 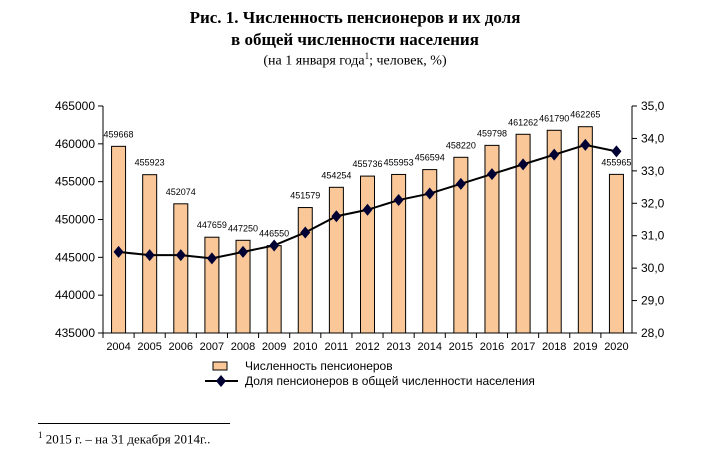 I want to click on subtitle-text: (на 1 января года, so click(x=314, y=61).